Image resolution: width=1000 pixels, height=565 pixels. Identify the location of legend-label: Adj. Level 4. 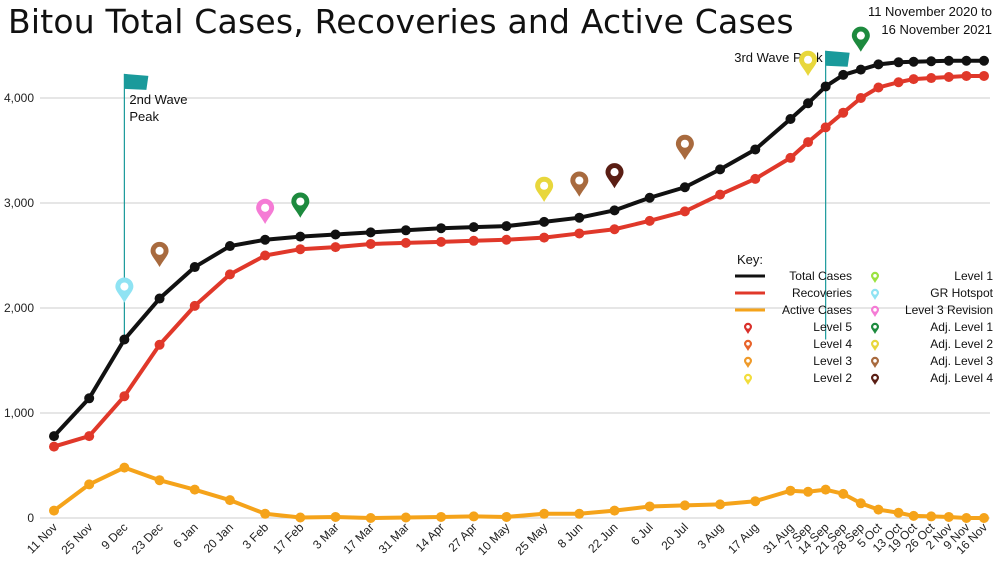
(961, 378).